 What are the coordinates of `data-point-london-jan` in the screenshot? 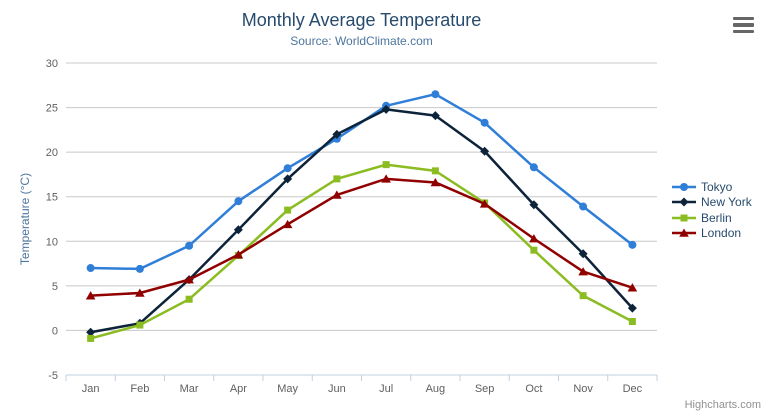 It's located at (90, 295).